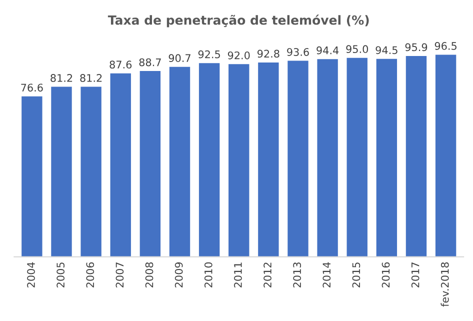 This screenshot has width=473, height=321. I want to click on x-tick-label: 2012, so click(268, 275).